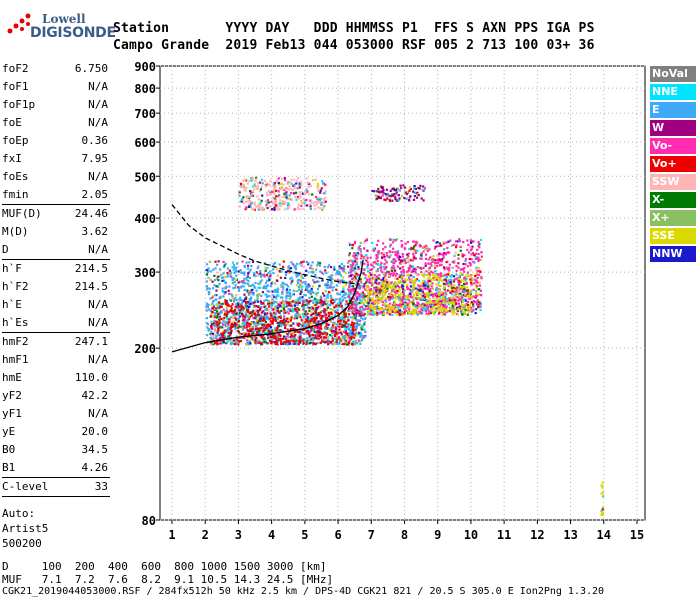 Image resolution: width=700 pixels, height=600 pixels. I want to click on param-row: h`Es N/A, so click(56, 323).